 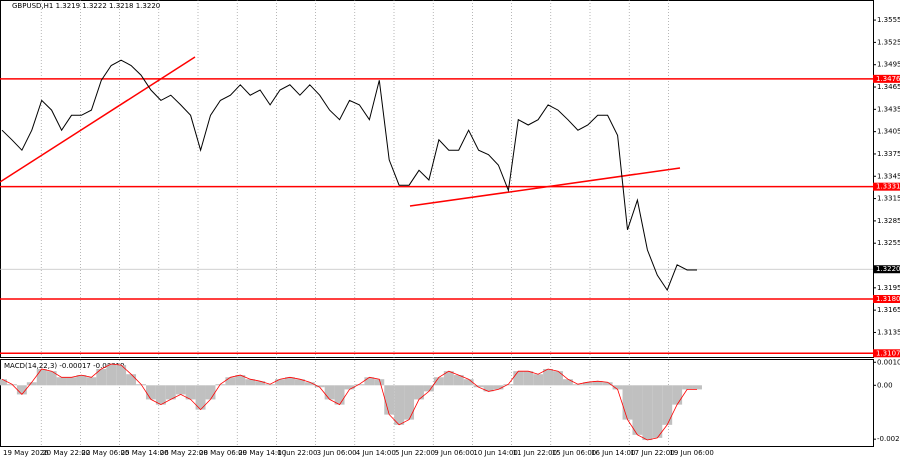 What do you see at coordinates (184, 453) in the screenshot?
I see `x-tick-label: 26 May 22:00` at bounding box center [184, 453].